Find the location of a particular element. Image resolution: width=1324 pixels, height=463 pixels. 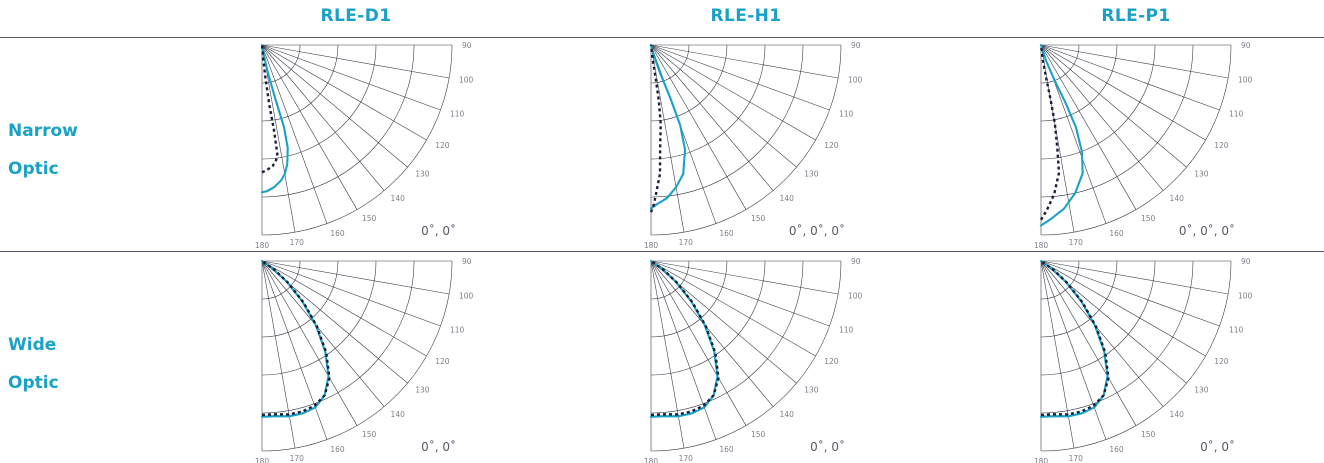

polar-chart-wide-rle-p1: 90 100 110 120 130 140 150 160 170 180 0˚, 0˚ is located at coordinates (1143, 360).